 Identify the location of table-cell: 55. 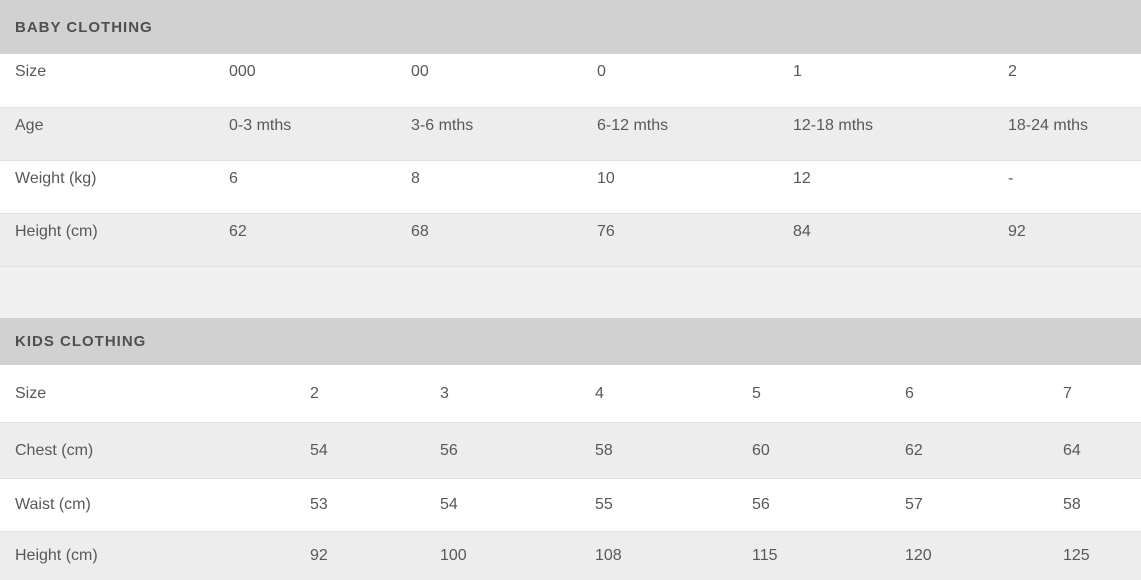
(604, 504).